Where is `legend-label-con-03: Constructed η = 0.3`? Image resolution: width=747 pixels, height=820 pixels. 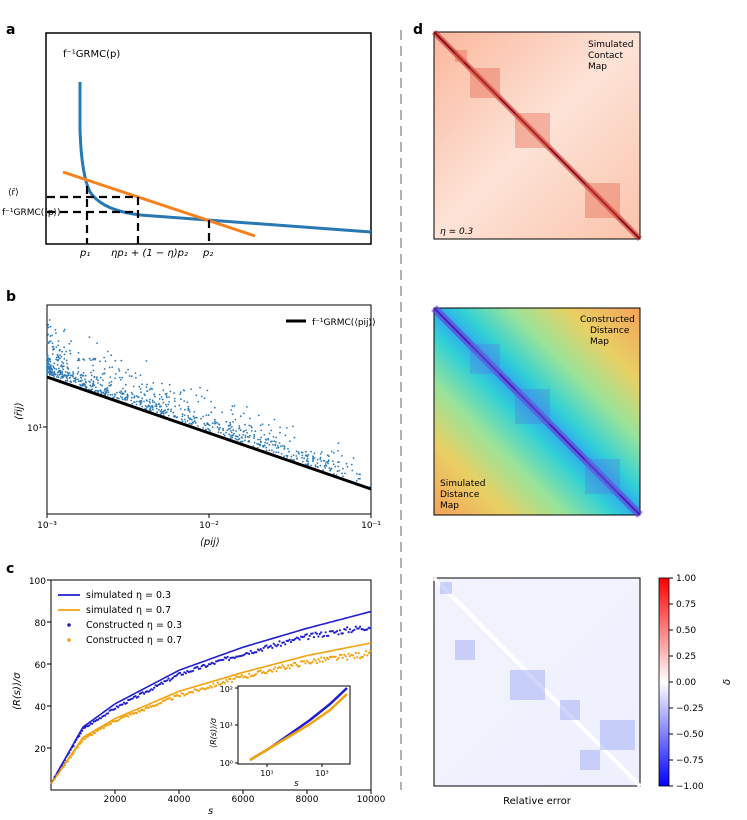
legend-label-con-03: Constructed η = 0.3 is located at coordinates (134, 625).